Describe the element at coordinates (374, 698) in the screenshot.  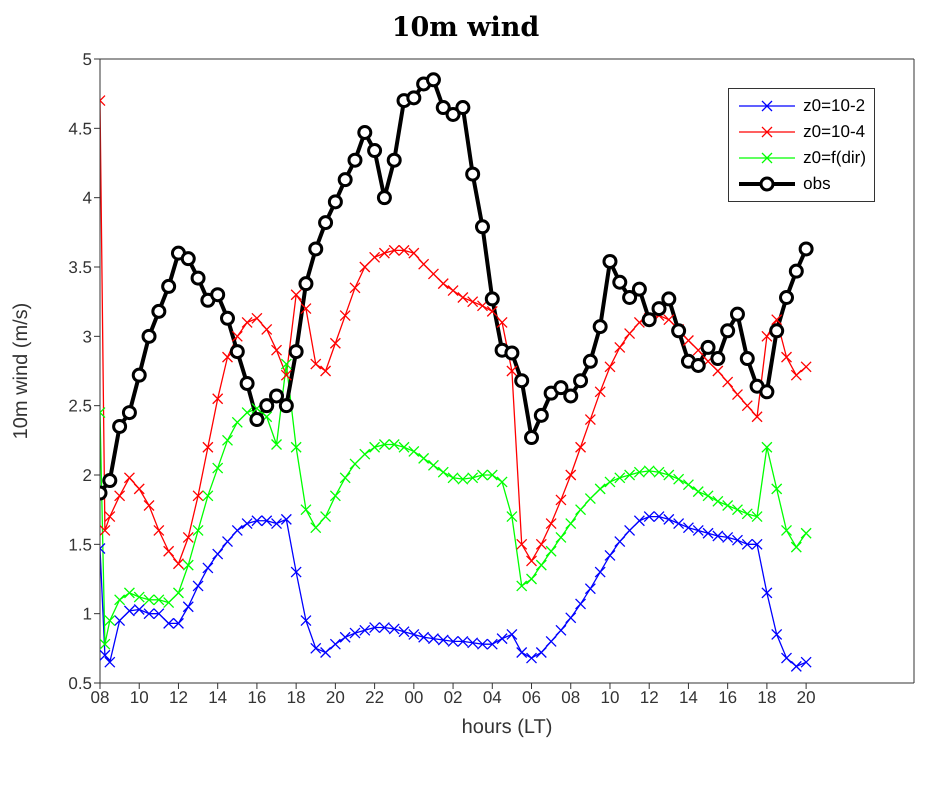
I see `x-tick-label: 22` at that location.